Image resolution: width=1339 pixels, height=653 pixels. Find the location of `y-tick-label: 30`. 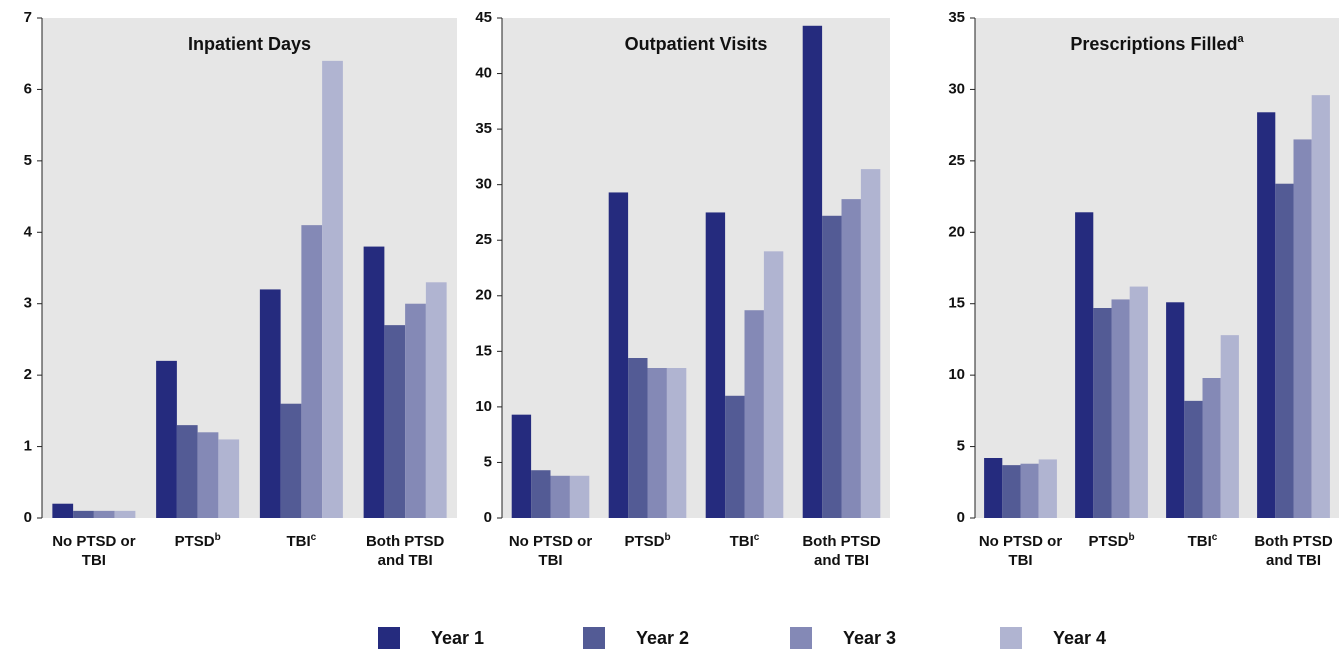

y-tick-label: 30 is located at coordinates (956, 88).